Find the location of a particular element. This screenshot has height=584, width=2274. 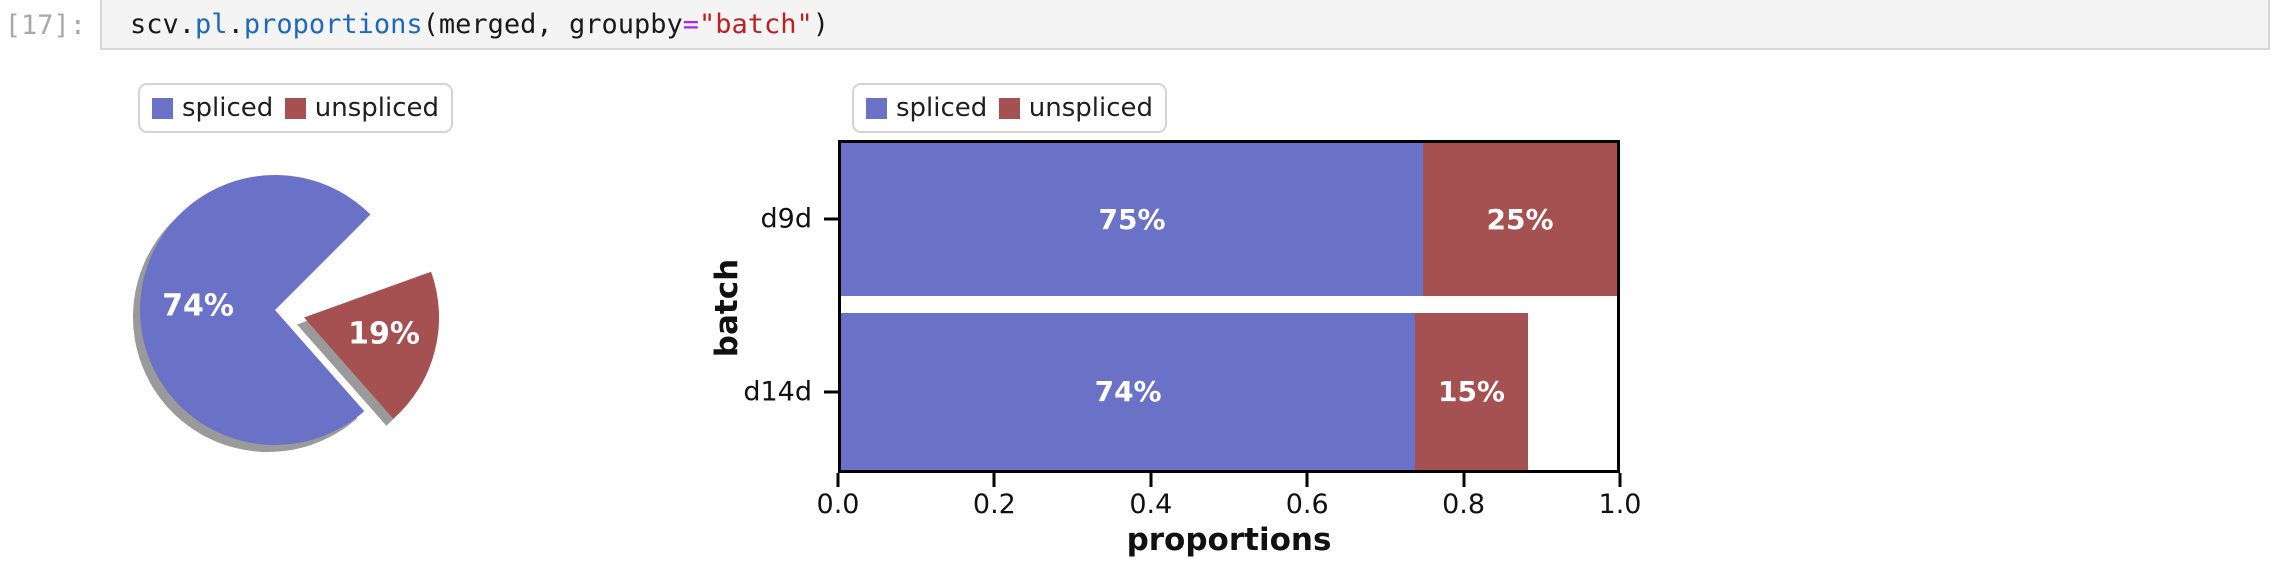

pie-chart is located at coordinates (286, 313).